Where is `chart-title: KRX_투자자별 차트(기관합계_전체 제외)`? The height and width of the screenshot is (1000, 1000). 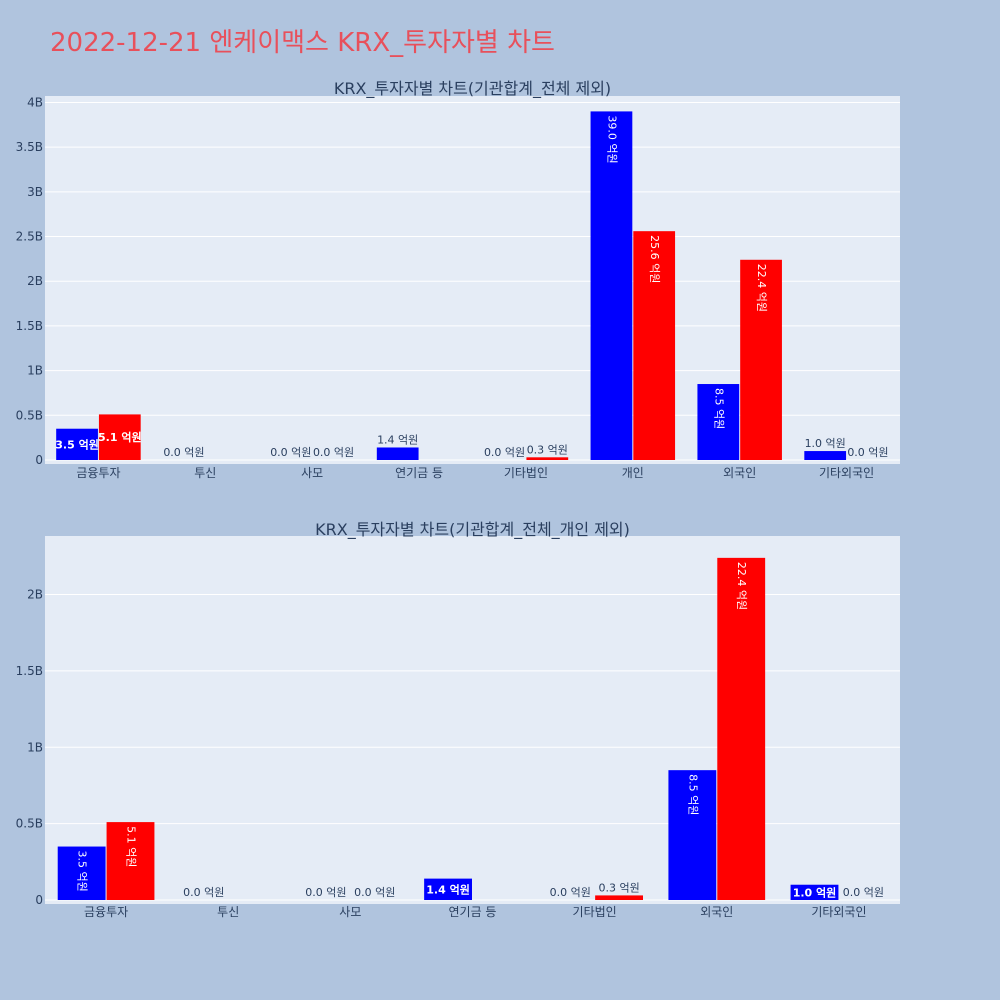
chart-title: KRX_투자자별 차트(기관합계_전체 제외) is located at coordinates (472, 89).